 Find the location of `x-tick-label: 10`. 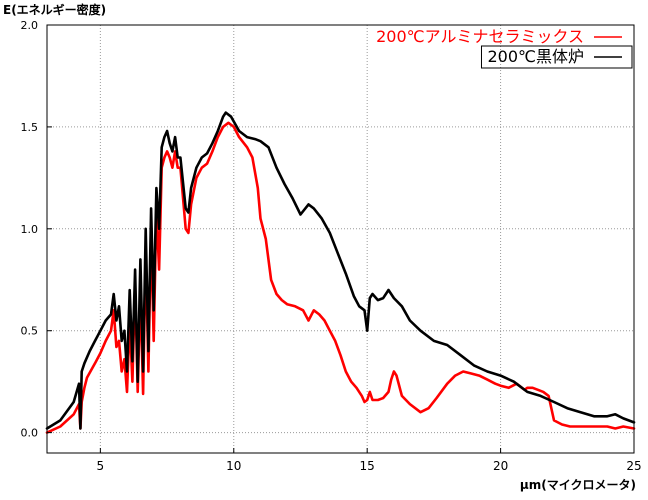

x-tick-label: 10 is located at coordinates (233, 466).